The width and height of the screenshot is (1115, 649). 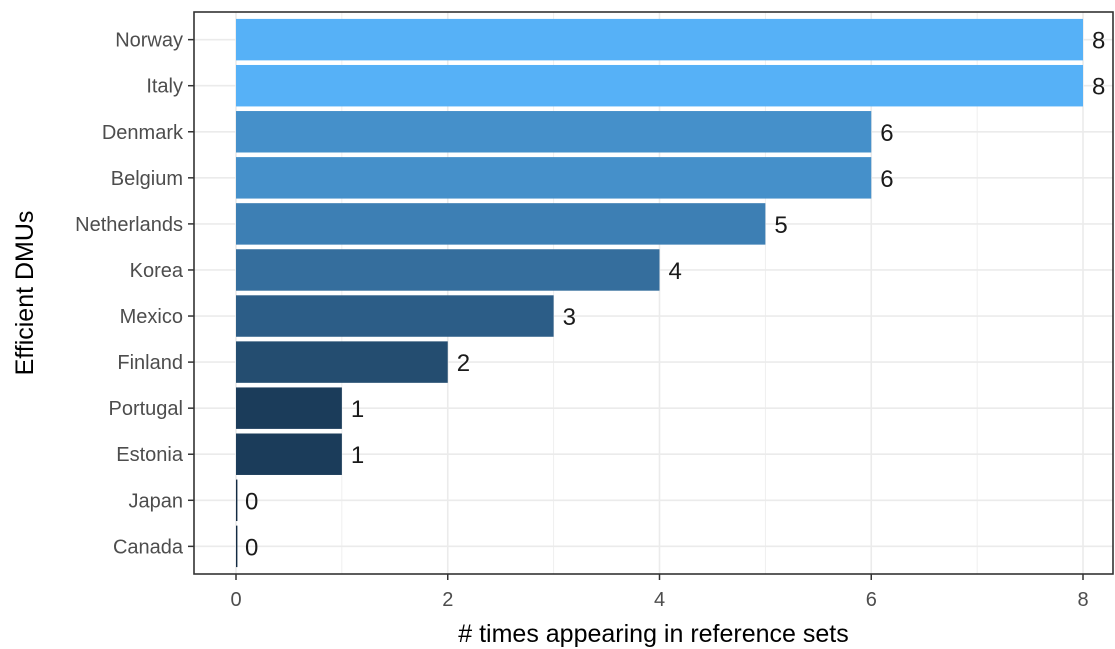 What do you see at coordinates (157, 271) in the screenshot?
I see `y-tick-label-korea: Korea` at bounding box center [157, 271].